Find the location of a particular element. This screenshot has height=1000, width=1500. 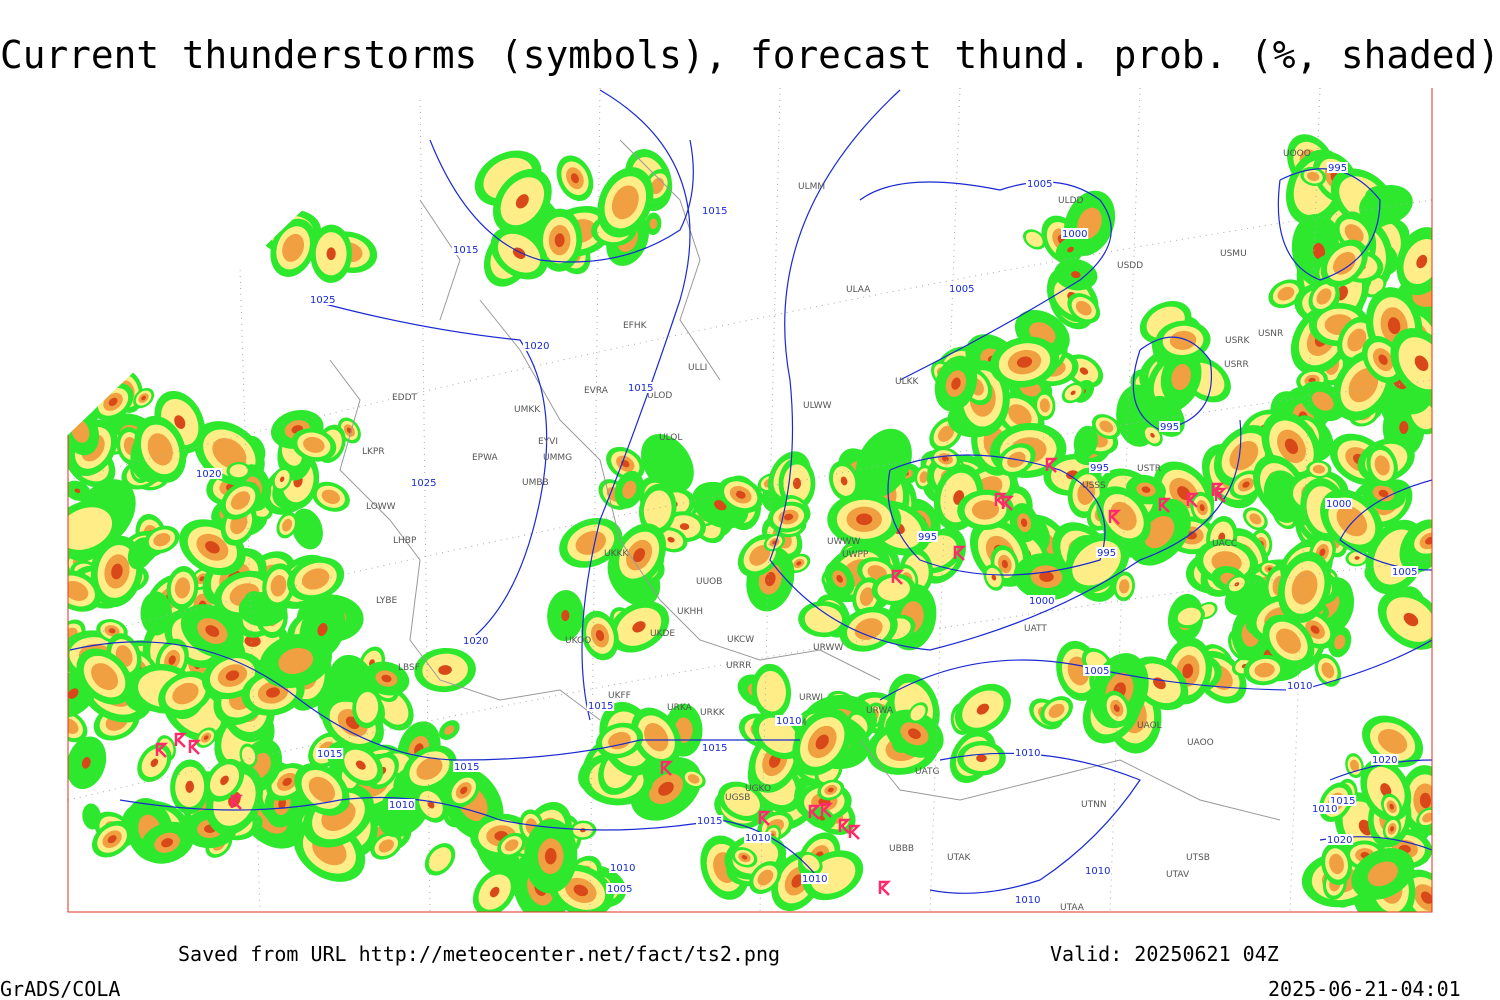

station-label: URKA is located at coordinates (680, 708).